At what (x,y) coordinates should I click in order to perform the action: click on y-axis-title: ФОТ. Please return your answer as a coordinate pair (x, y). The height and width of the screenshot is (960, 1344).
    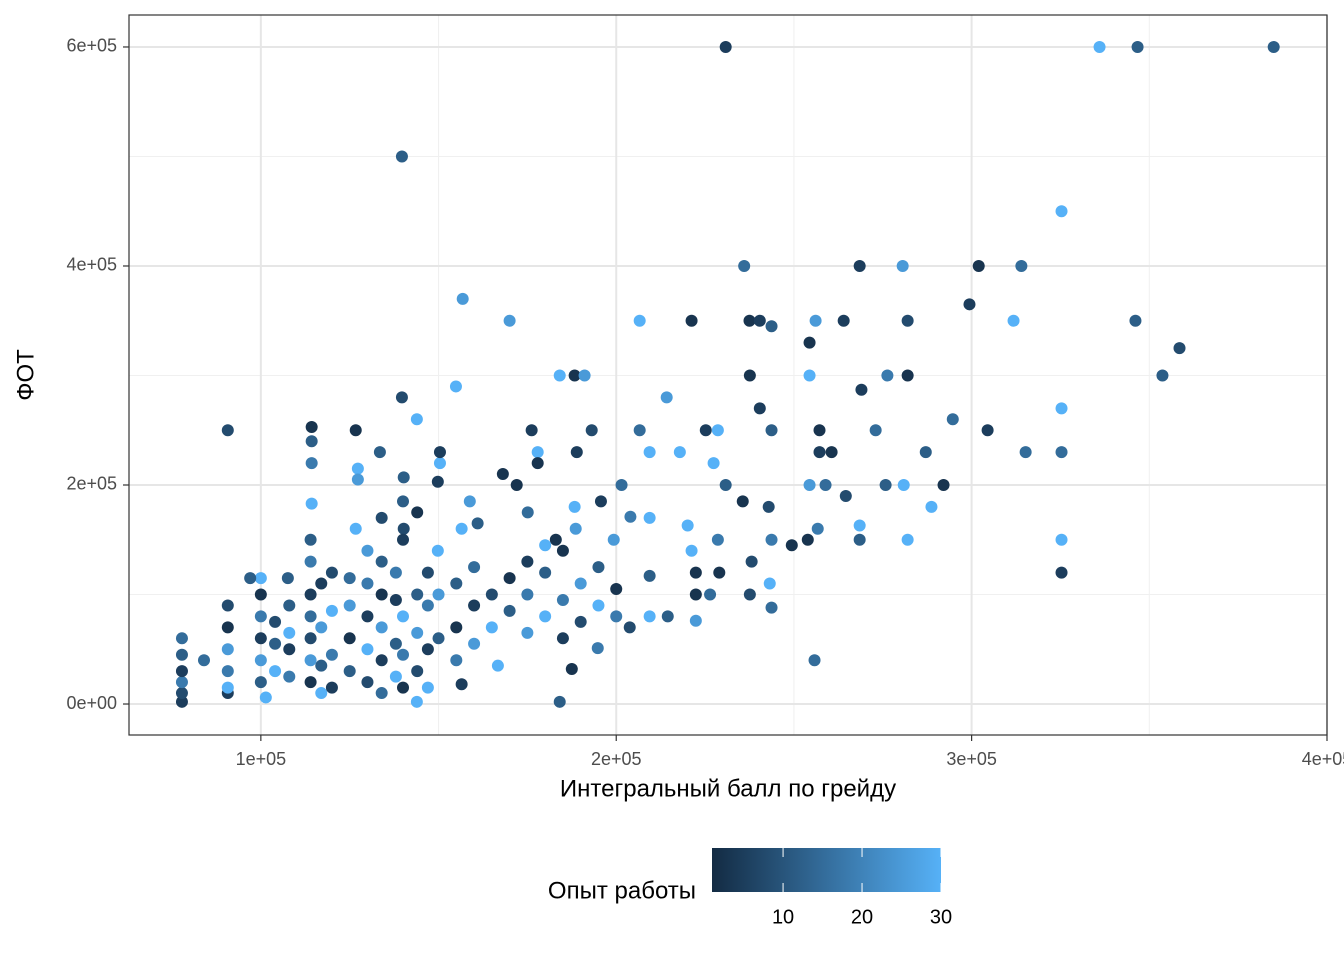
    Looking at the image, I should click on (25, 375).